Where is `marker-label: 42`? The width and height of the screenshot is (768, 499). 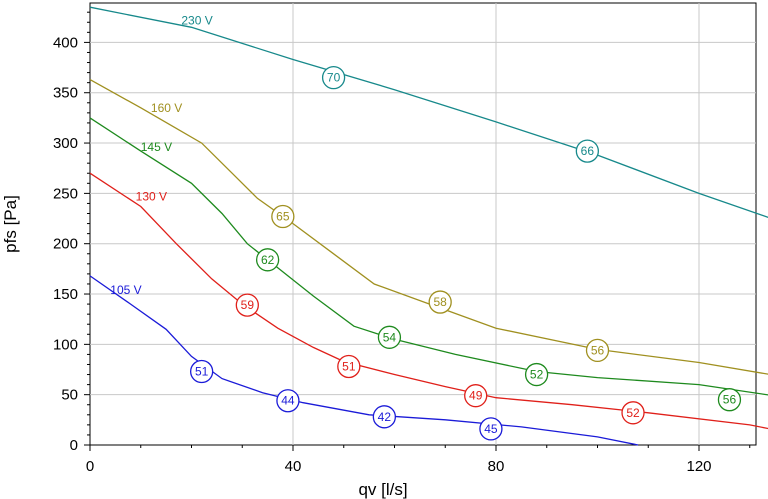
marker-label: 42 is located at coordinates (385, 417).